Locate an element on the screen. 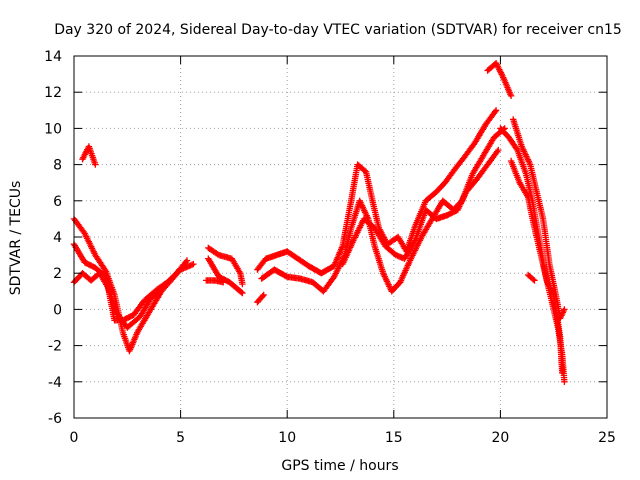  y-tick-label: 12 is located at coordinates (53, 93).